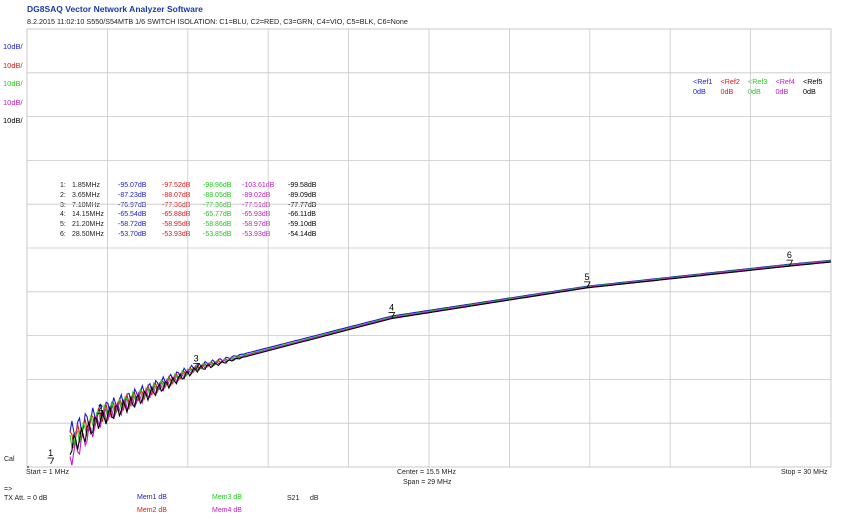 This screenshot has width=847, height=522. Describe the element at coordinates (217, 185) in the screenshot. I see `marker-c3: -98.96dB` at that location.